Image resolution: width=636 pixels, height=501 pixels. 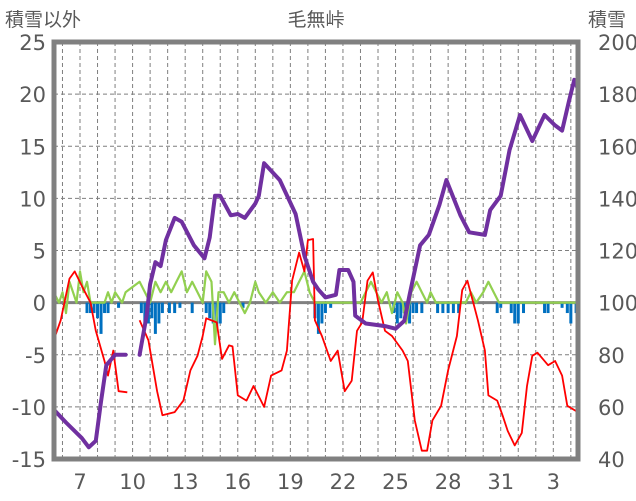 I want to click on right-y-tick-labels: 200 180 160 140 120 100 80 60 40, so click(x=617, y=251).